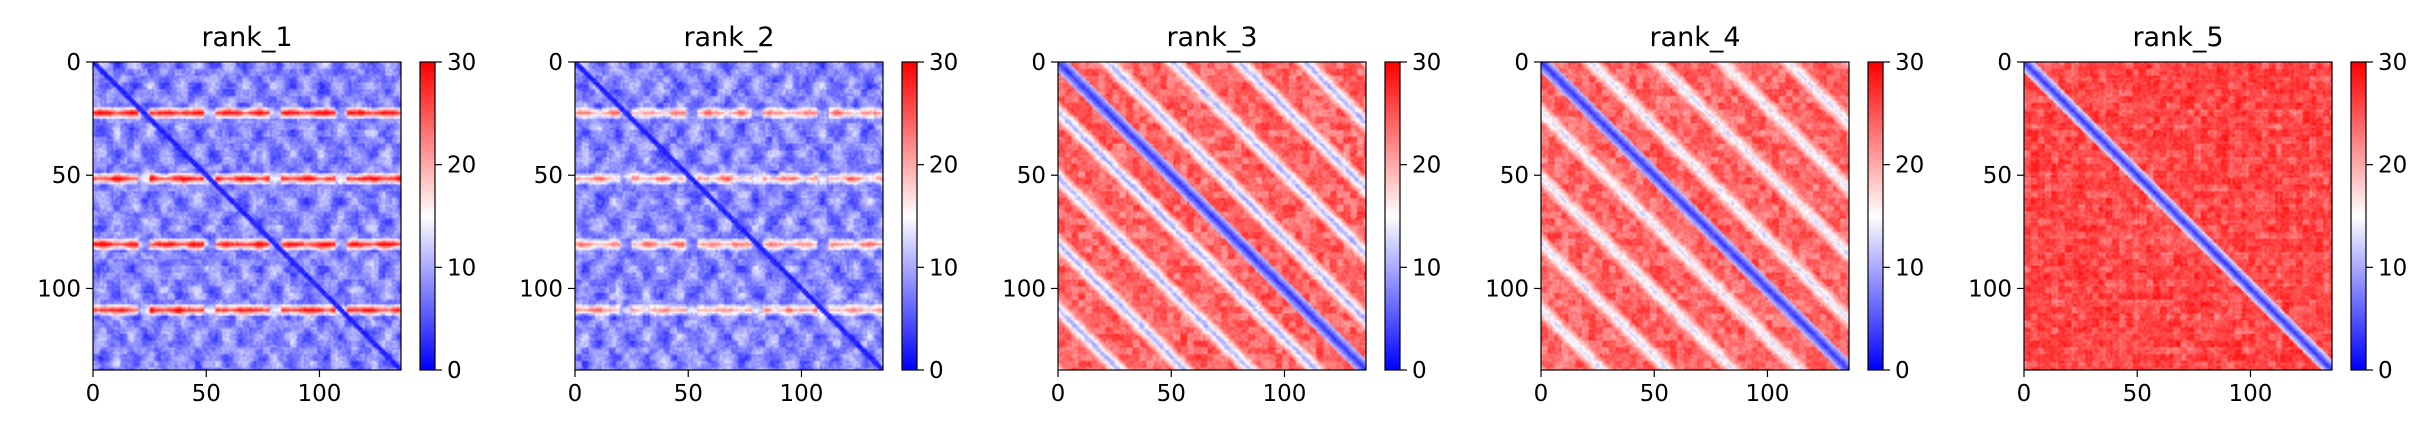  I want to click on panel-title: rank_5, so click(2177, 37).